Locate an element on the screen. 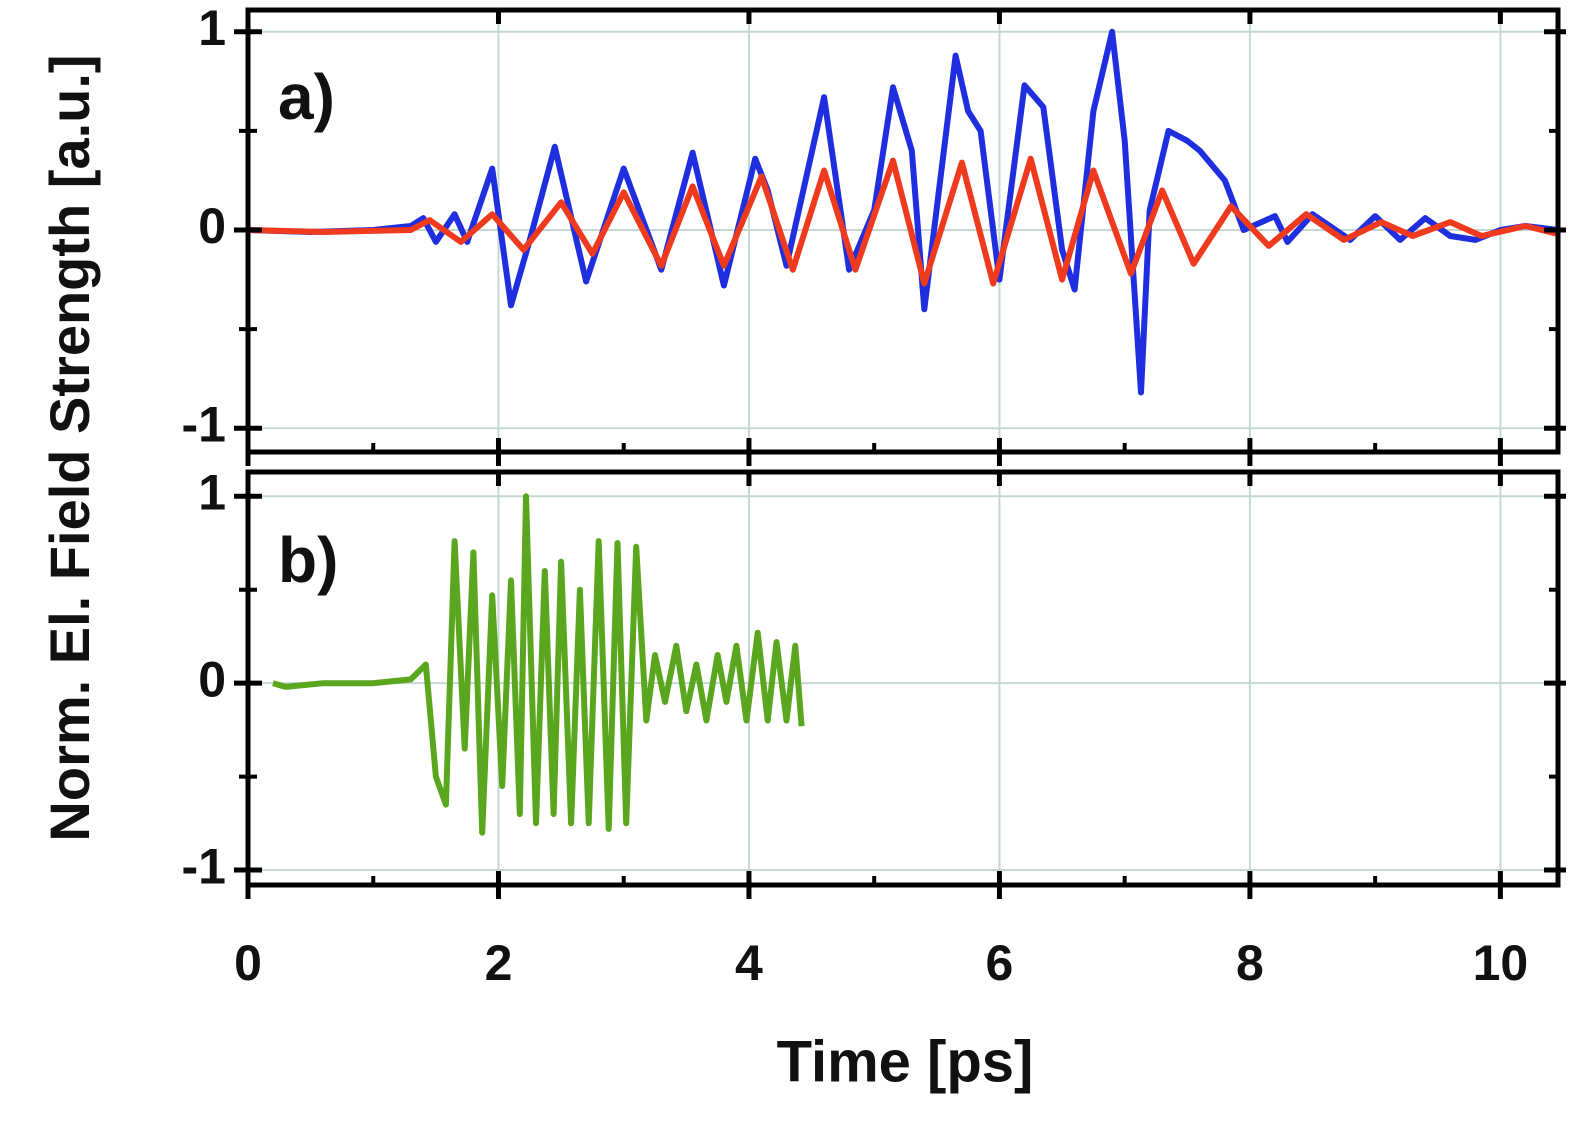 This screenshot has height=1140, width=1596. y-axis-title: Norm. El. Field Strength [a.u.] is located at coordinates (69, 447).